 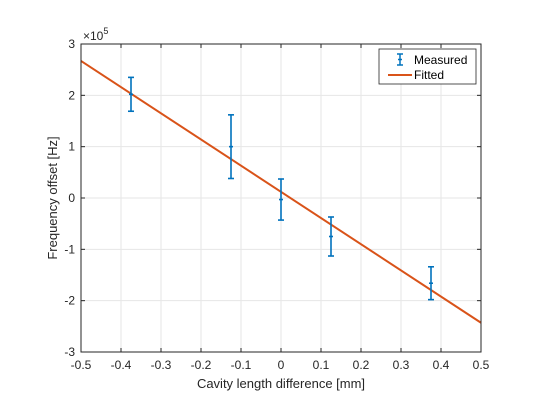 I want to click on legend-fitted-label: Fitted, so click(x=429, y=75).